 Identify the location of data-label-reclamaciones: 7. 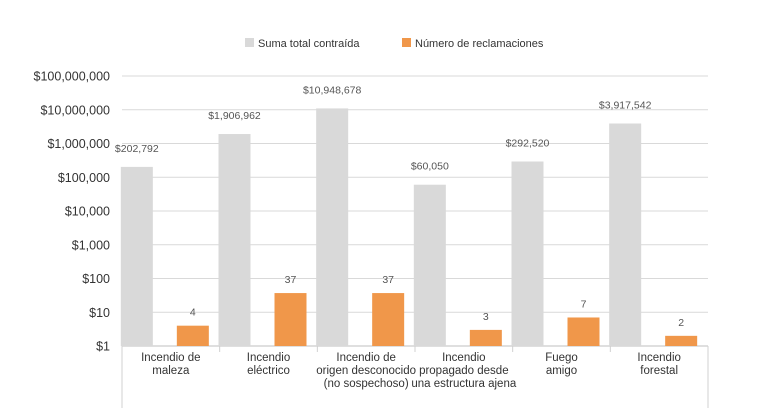
(584, 304).